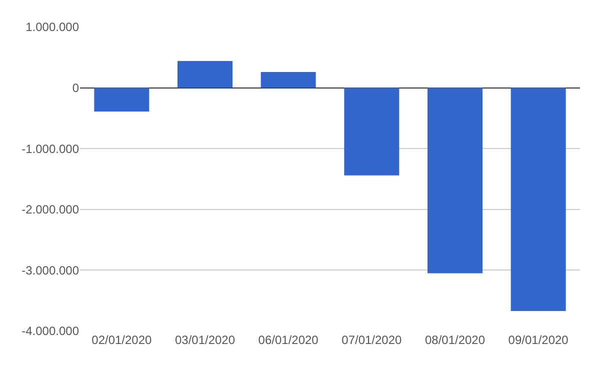 This screenshot has height=371, width=600. I want to click on y-tick-label: 1.000.000, so click(53, 27).